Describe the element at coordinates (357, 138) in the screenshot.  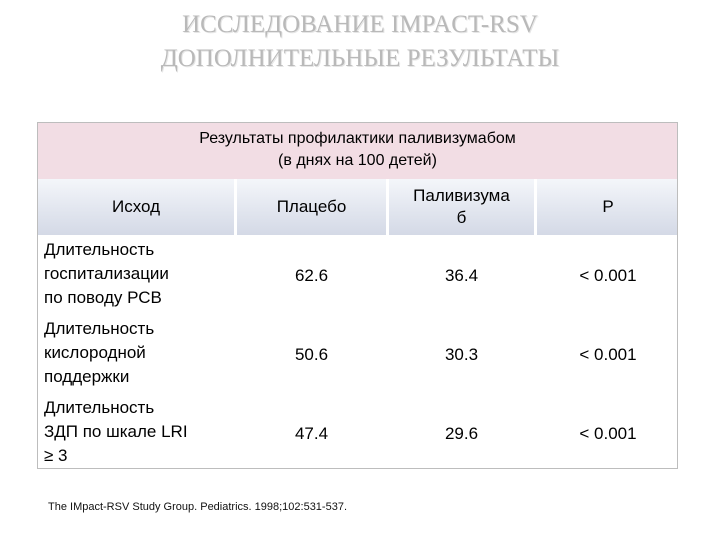
I see `table-caption-line1: Результаты профилактики паливизумабом` at that location.